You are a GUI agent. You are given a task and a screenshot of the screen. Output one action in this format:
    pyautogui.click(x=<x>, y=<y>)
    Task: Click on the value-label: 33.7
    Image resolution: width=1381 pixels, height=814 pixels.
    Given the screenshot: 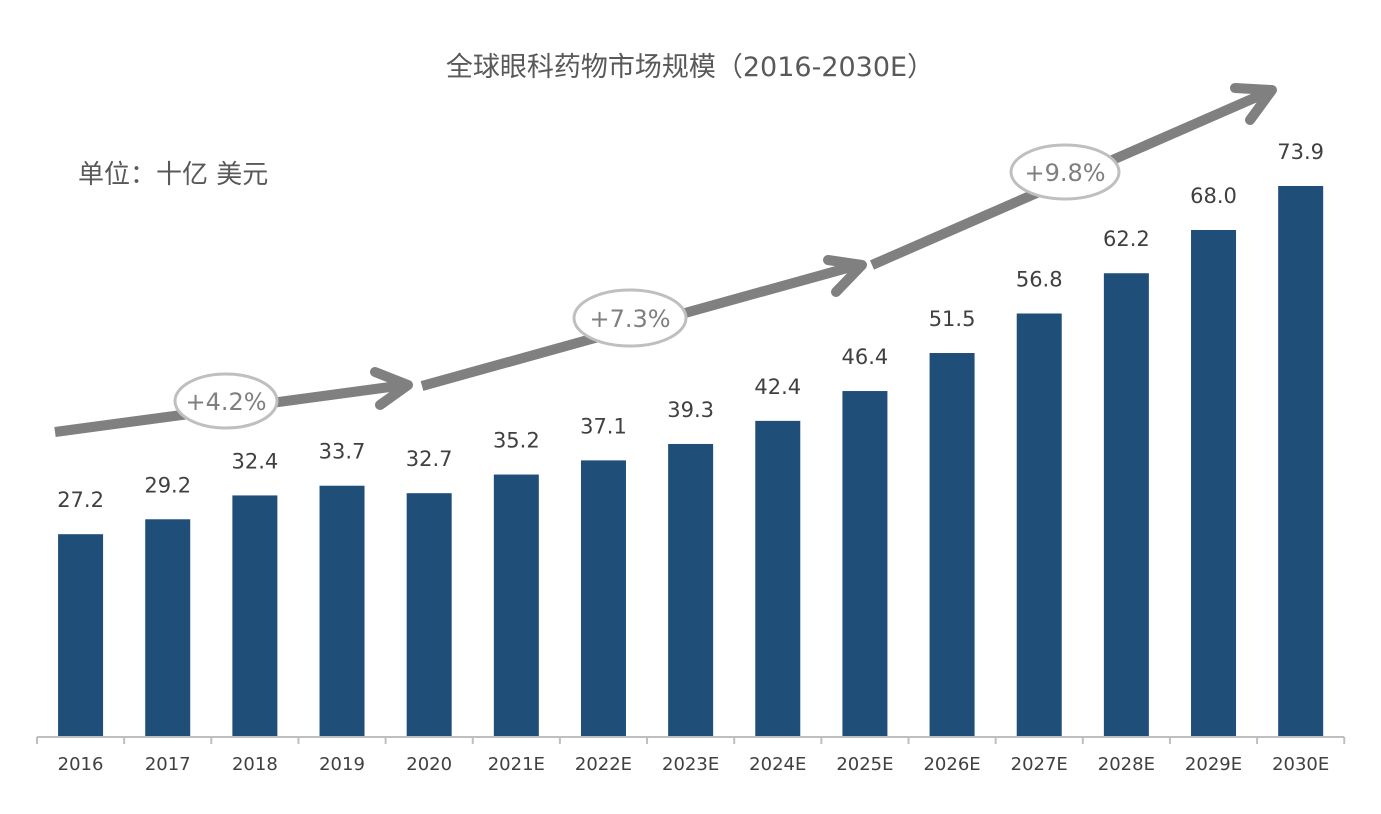 What is the action you would take?
    pyautogui.click(x=342, y=452)
    